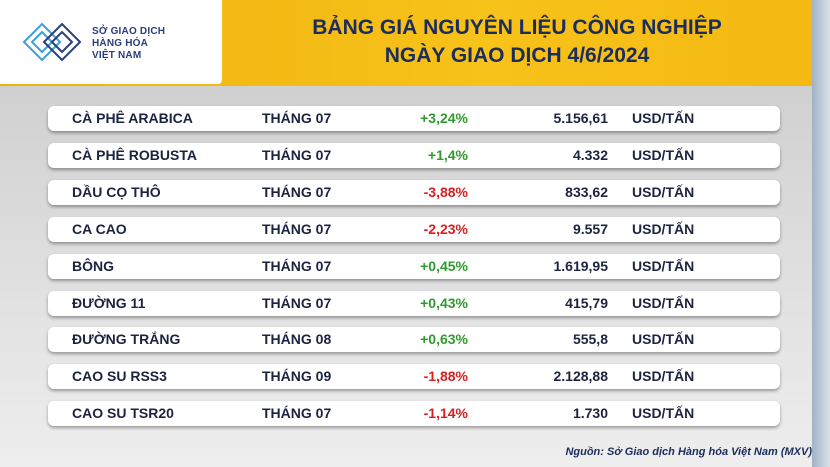 The width and height of the screenshot is (830, 467). I want to click on item-name: ĐƯỜNG 11, so click(109, 302).